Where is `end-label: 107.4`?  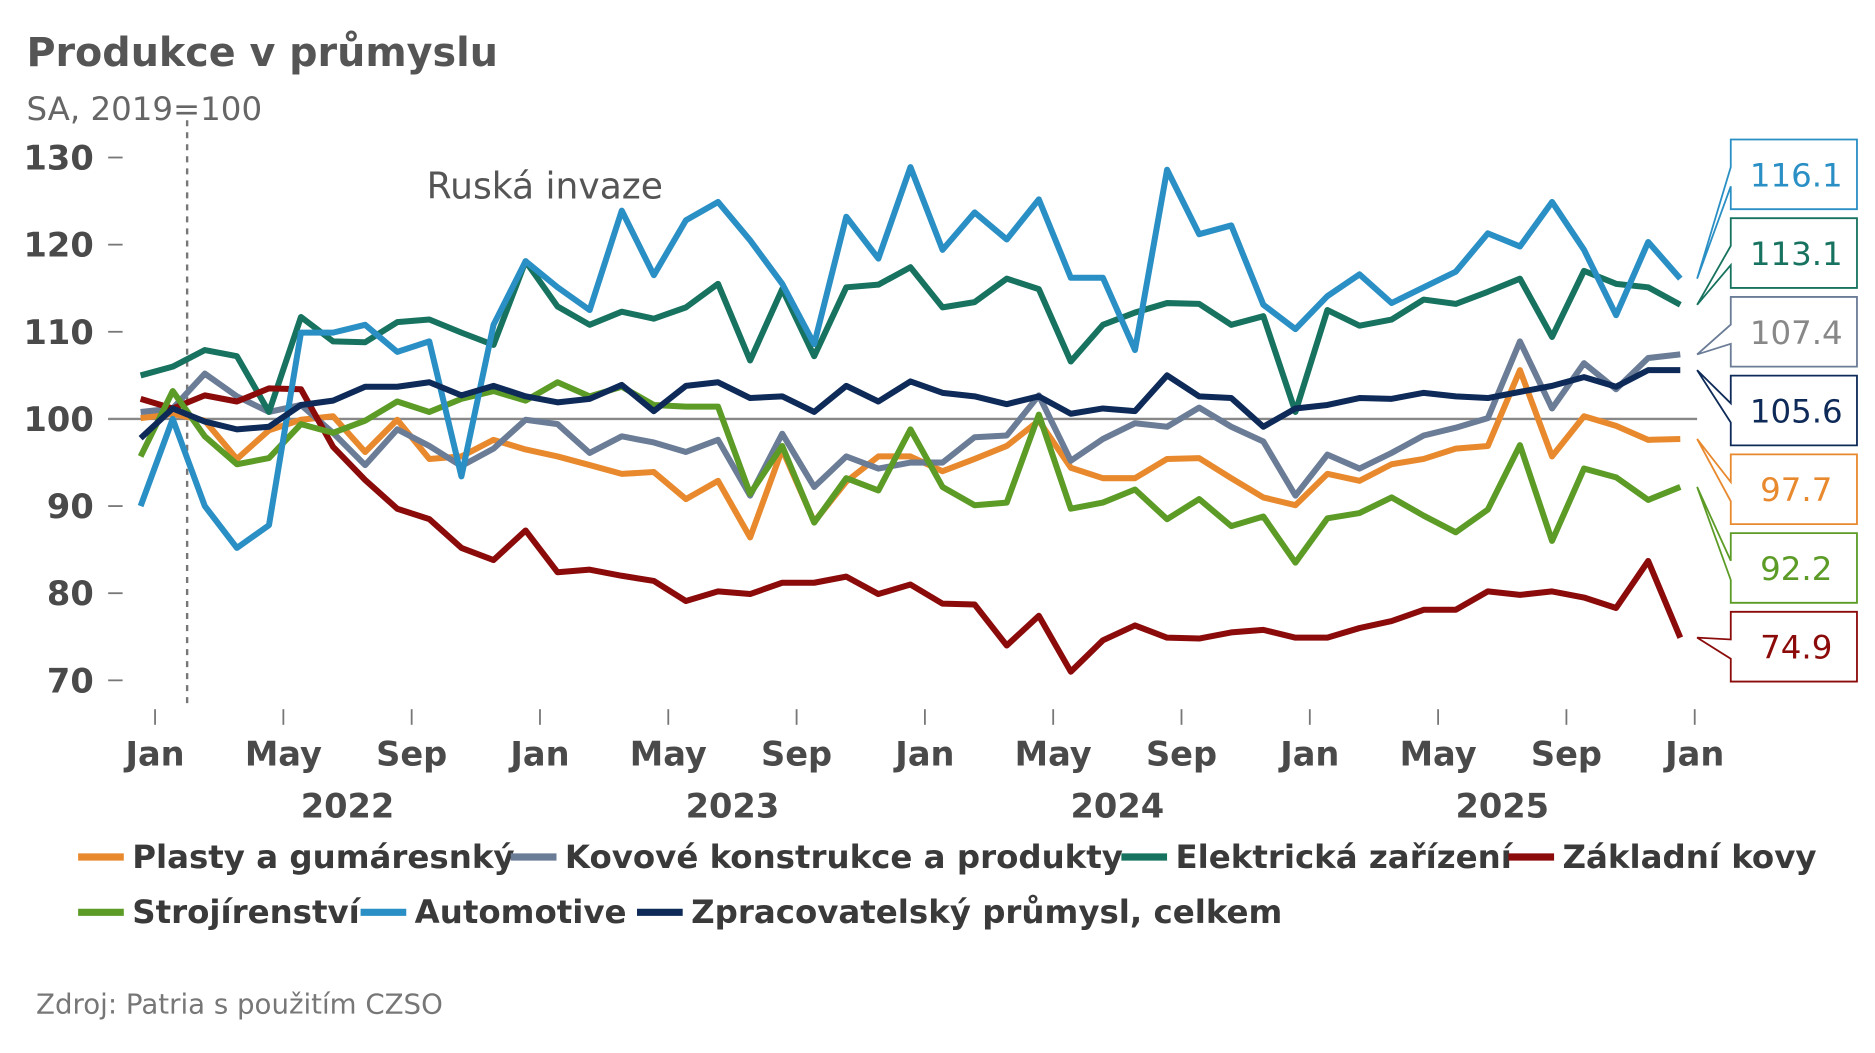 end-label: 107.4 is located at coordinates (1796, 333).